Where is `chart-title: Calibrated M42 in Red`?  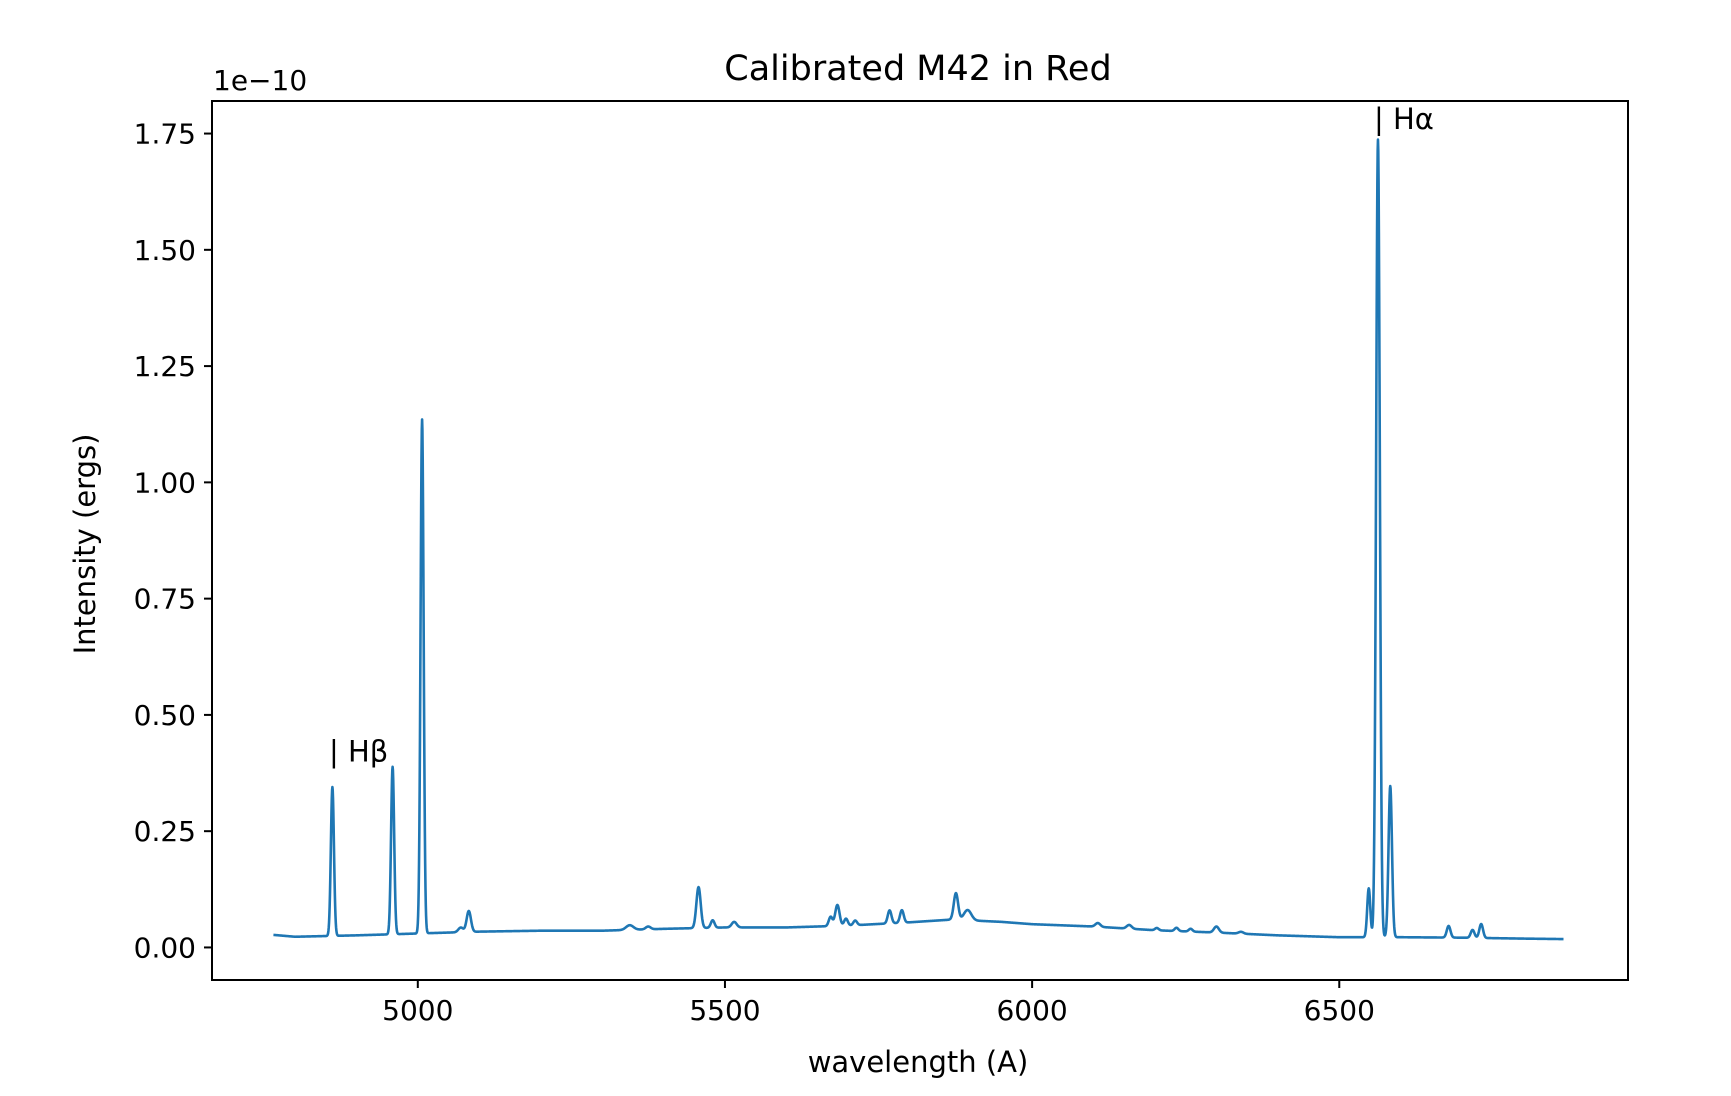
chart-title: Calibrated M42 in Red is located at coordinates (917, 69).